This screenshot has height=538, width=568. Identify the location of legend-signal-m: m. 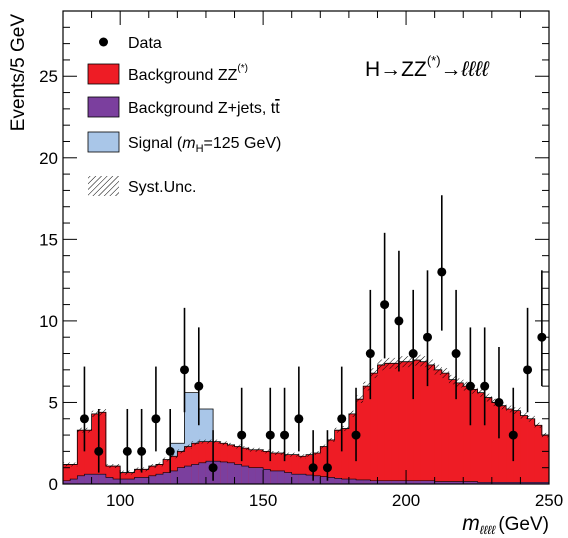
(188, 143).